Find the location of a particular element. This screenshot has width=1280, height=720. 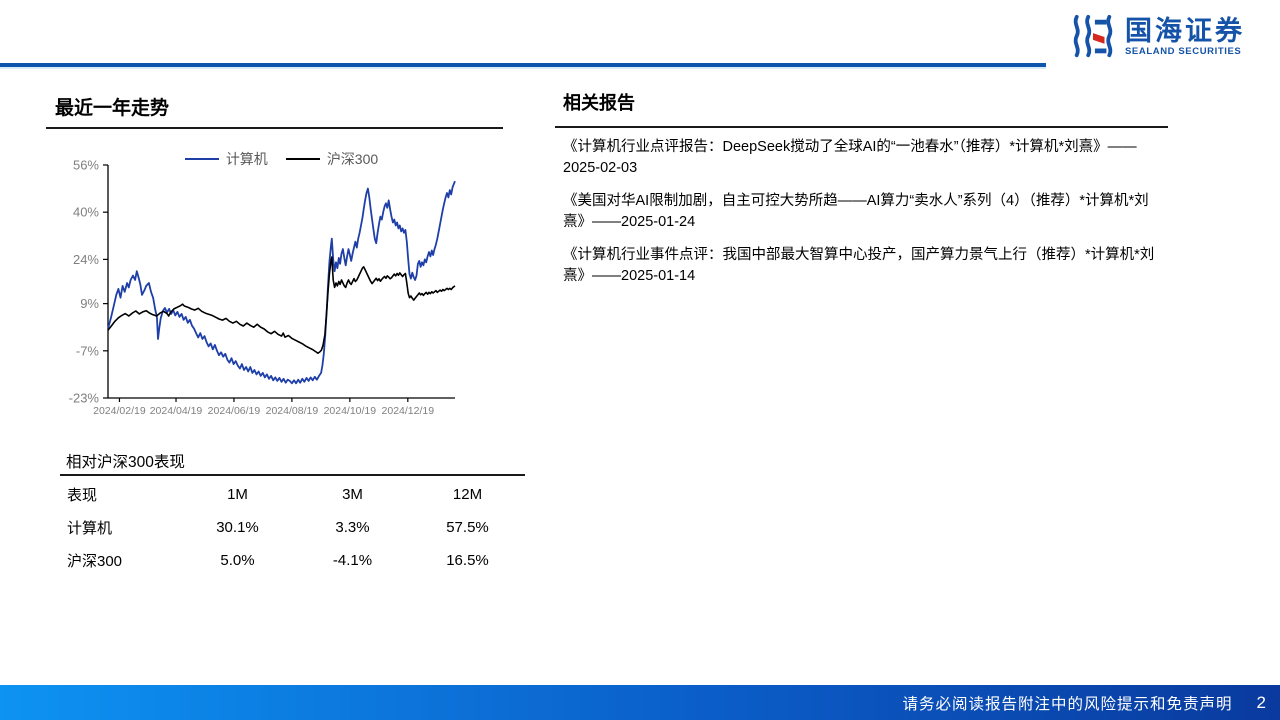

y-tick-label: 40% is located at coordinates (86, 212).